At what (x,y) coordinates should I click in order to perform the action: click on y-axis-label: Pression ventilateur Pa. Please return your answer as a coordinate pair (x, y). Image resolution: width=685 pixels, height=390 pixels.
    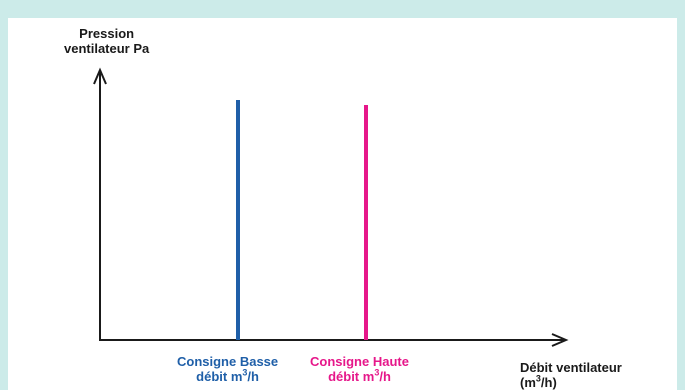
    Looking at the image, I should click on (106, 41).